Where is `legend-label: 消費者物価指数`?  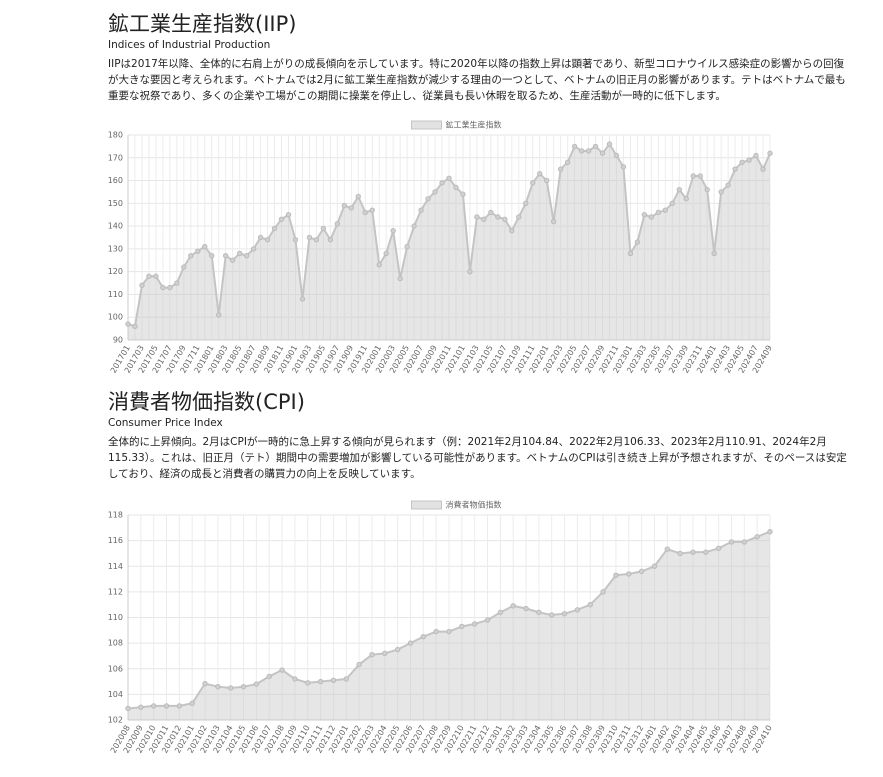 legend-label: 消費者物価指数 is located at coordinates (474, 505).